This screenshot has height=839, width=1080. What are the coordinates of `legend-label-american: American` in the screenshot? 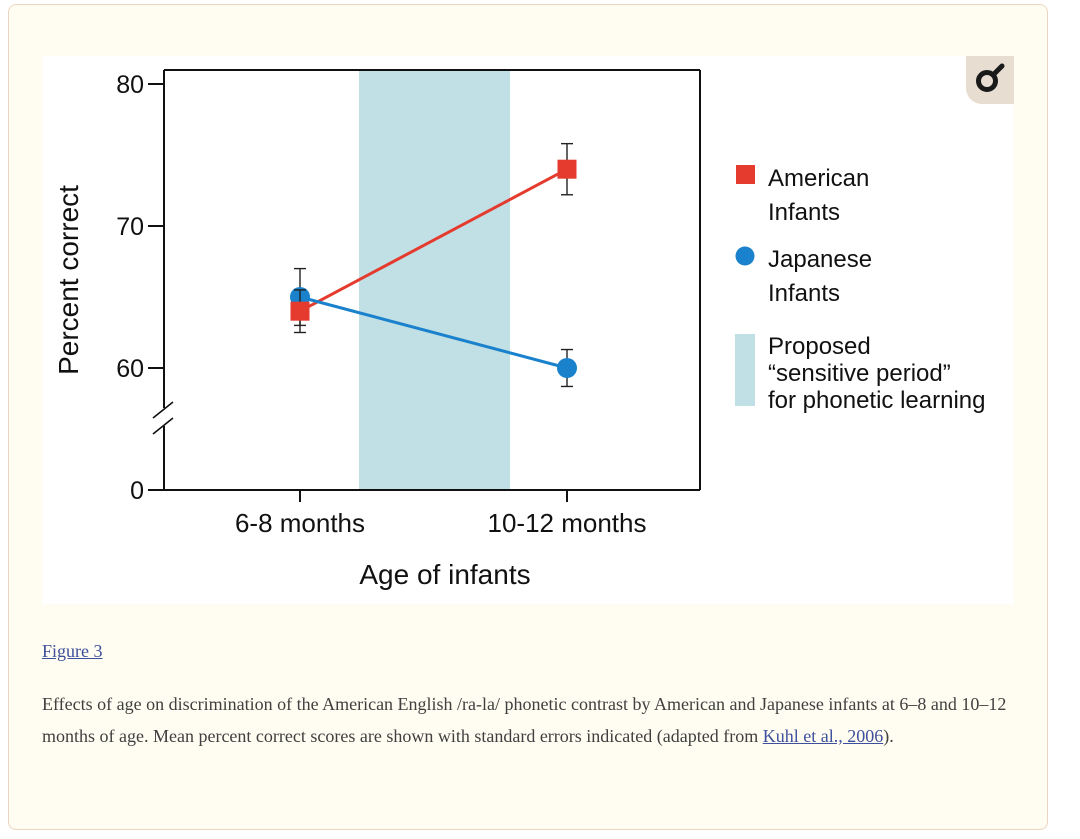 It's located at (818, 178).